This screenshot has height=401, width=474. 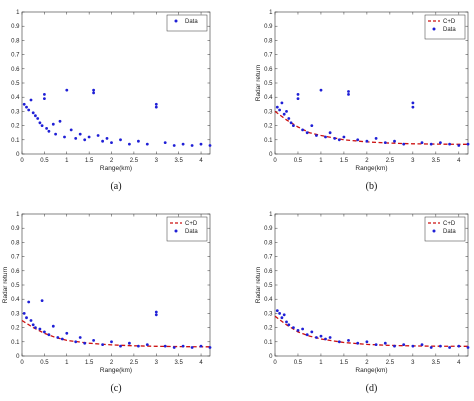 What do you see at coordinates (15, 258) in the screenshot?
I see `y-tick-label: 0.7` at bounding box center [15, 258].